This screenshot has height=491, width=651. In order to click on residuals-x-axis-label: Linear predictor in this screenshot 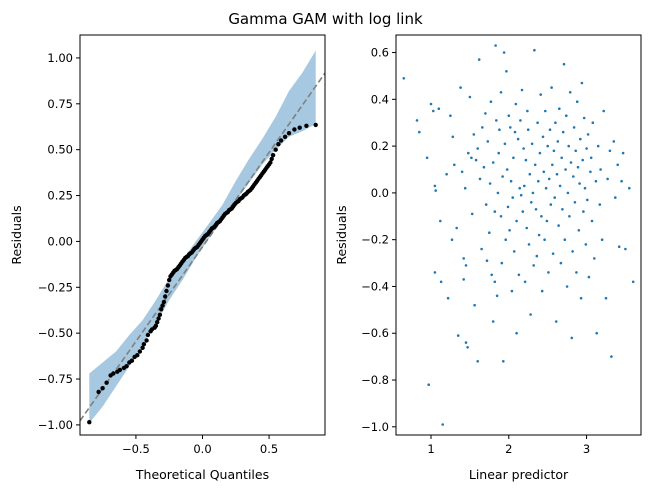, I will do `click(519, 474)`.